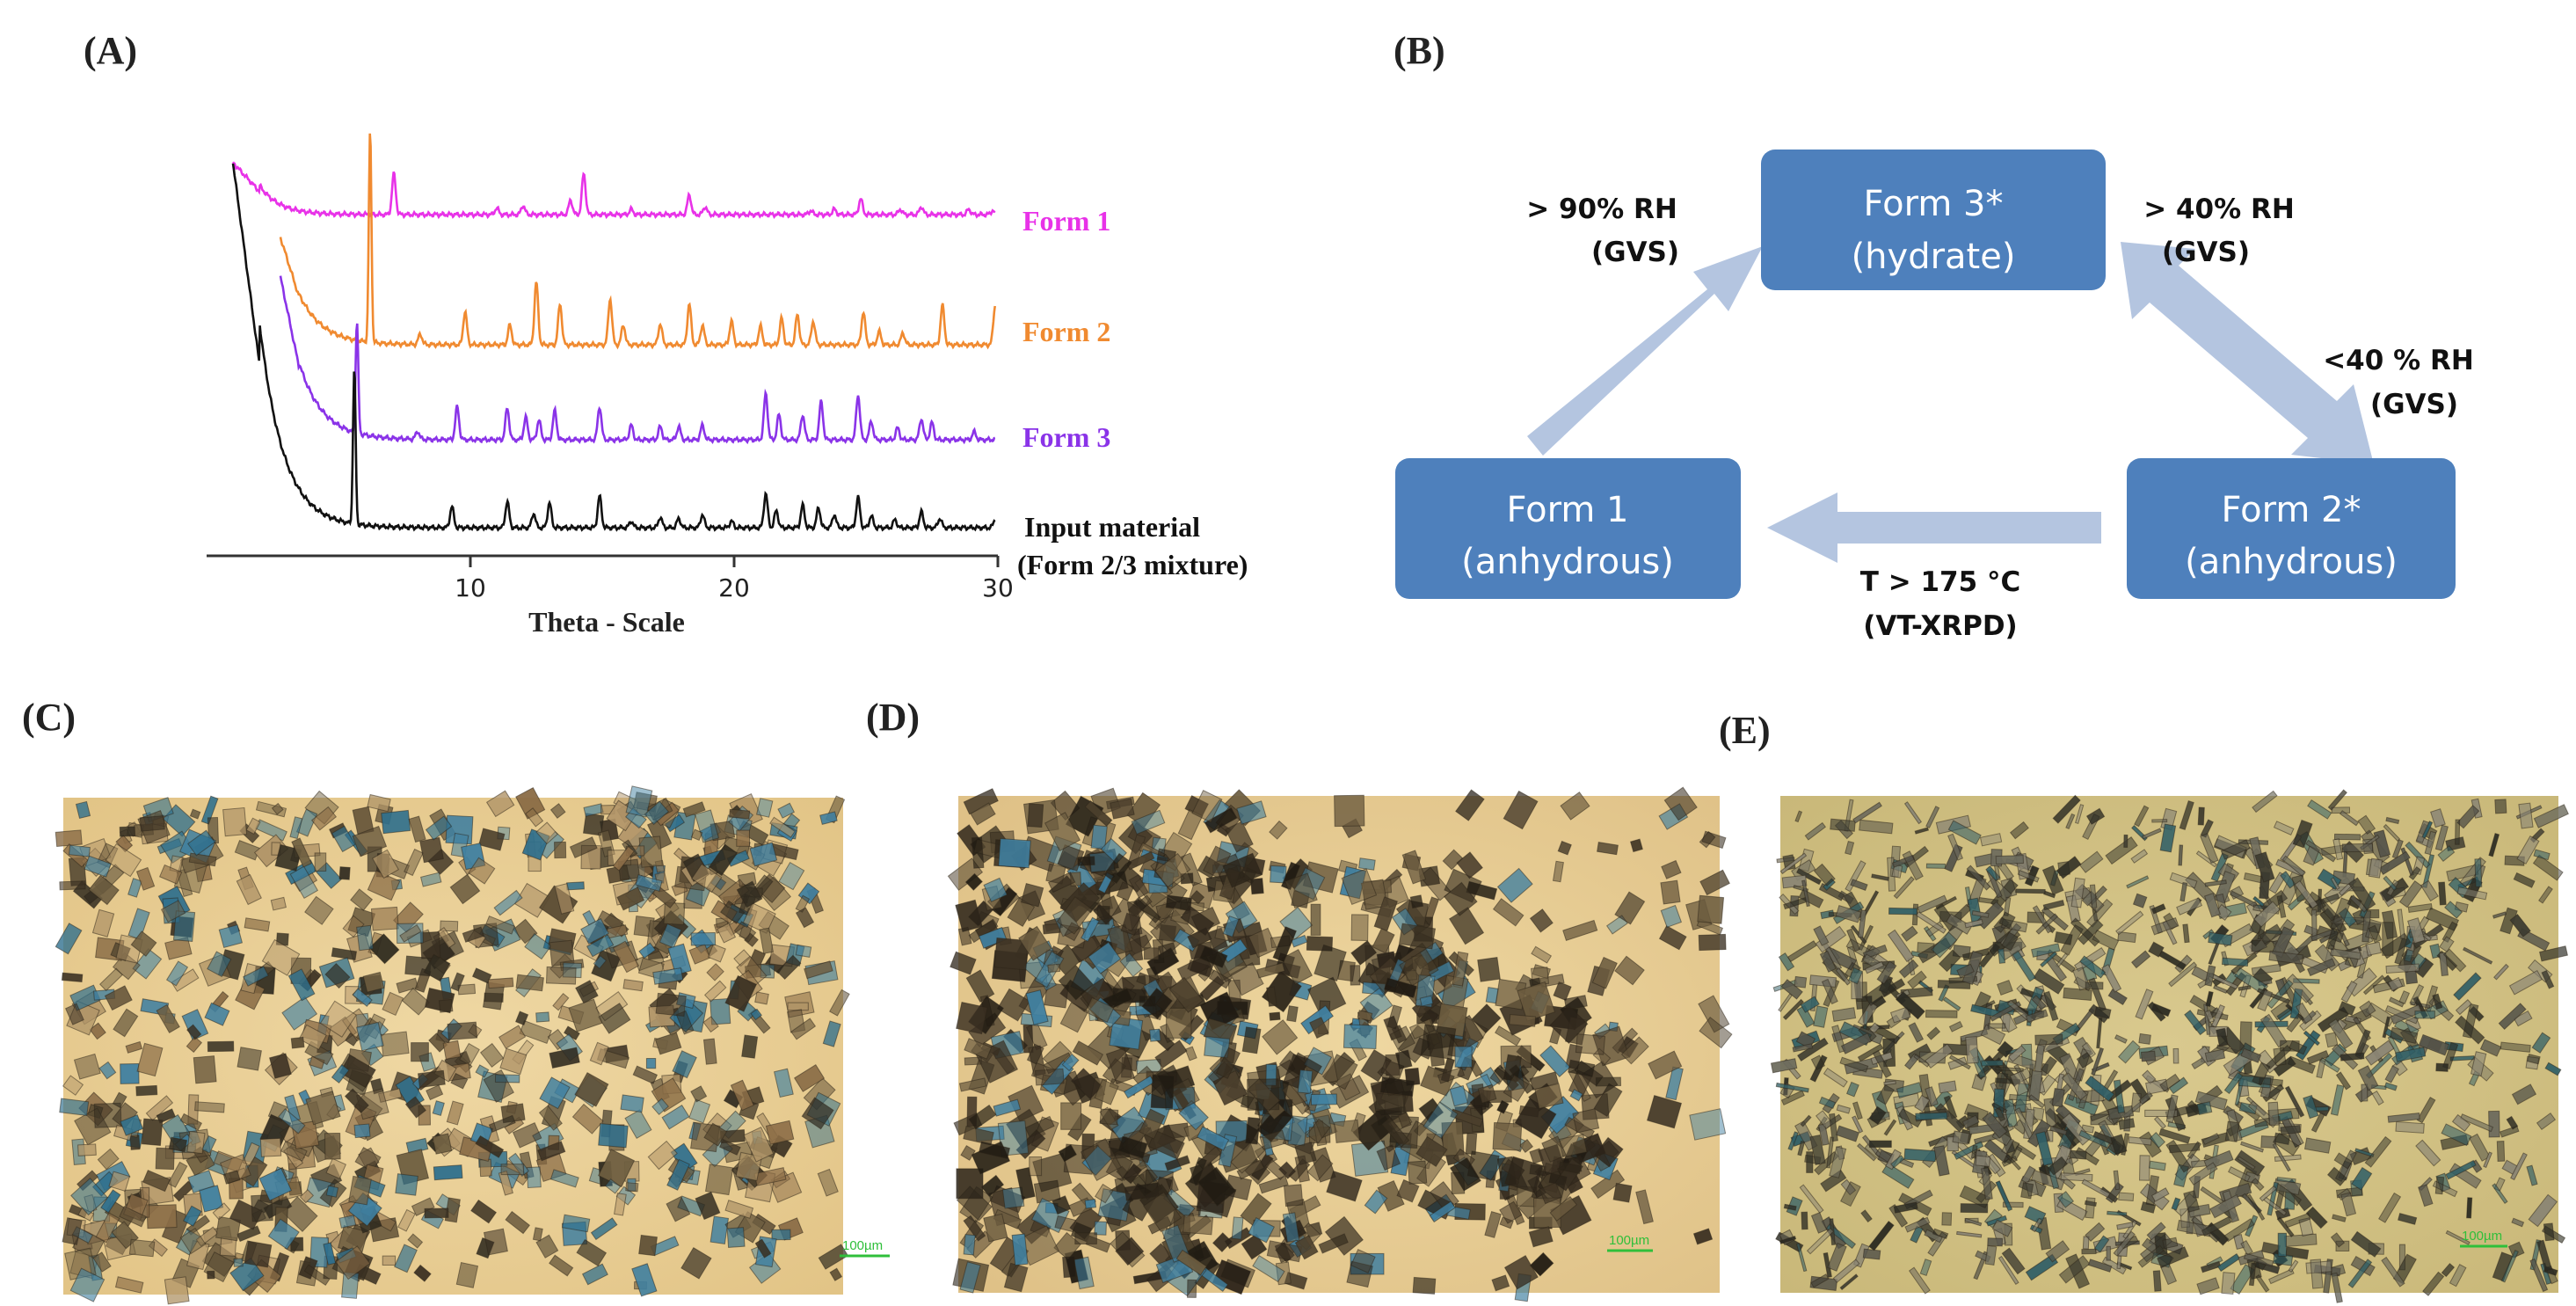 This screenshot has height=1306, width=2576. Describe the element at coordinates (1132, 564) in the screenshot. I see `series-label-input-line2: (Form 2/3 mixture)` at that location.